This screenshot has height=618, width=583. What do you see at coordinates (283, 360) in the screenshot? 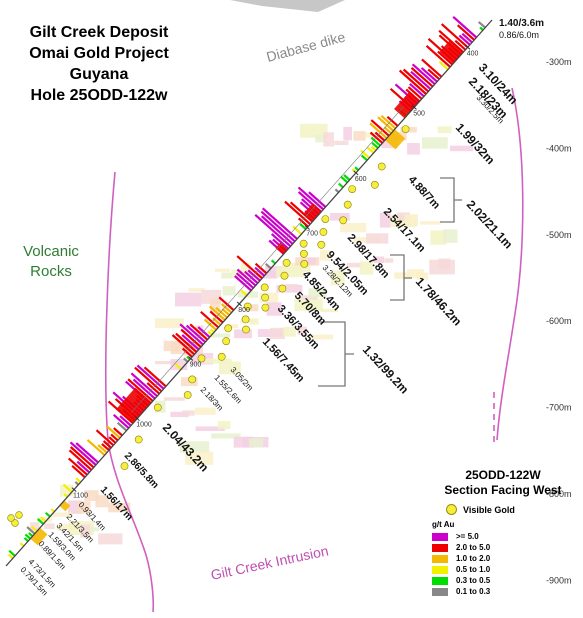
I see `intercept-label: 1.56/7.45m` at bounding box center [283, 360].